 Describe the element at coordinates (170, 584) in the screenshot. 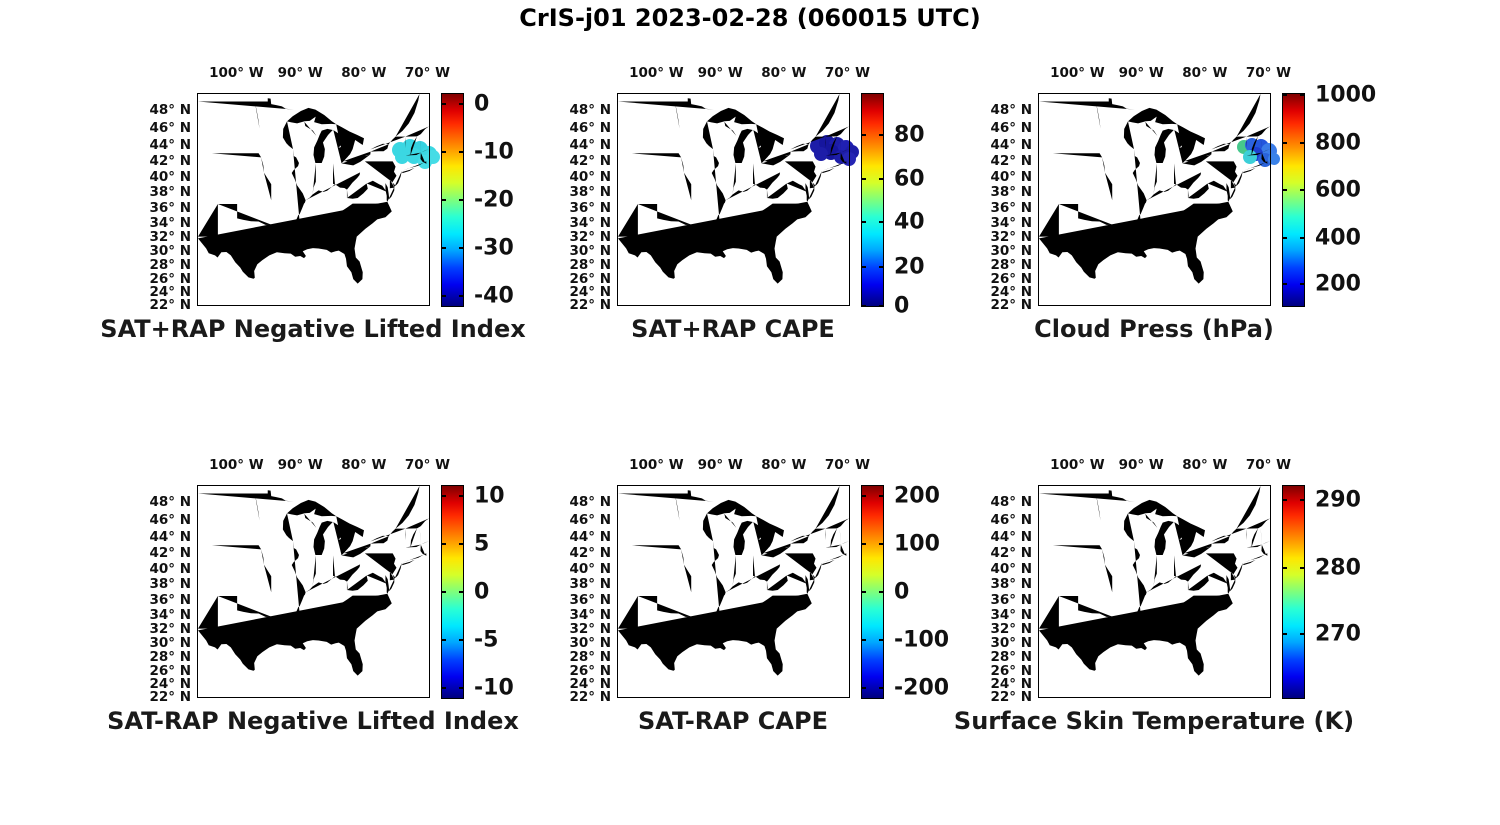

I see `lat-tick-label-5: 38° N` at that location.